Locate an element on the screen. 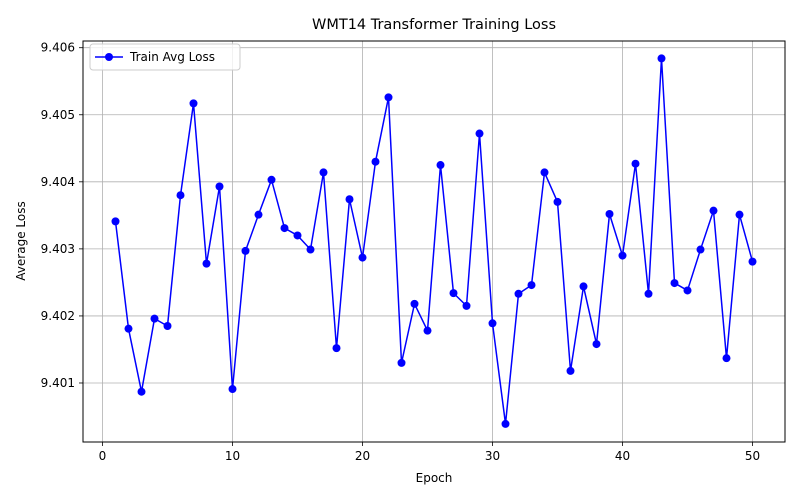  legend-label: Train Avg Loss is located at coordinates (172, 57).